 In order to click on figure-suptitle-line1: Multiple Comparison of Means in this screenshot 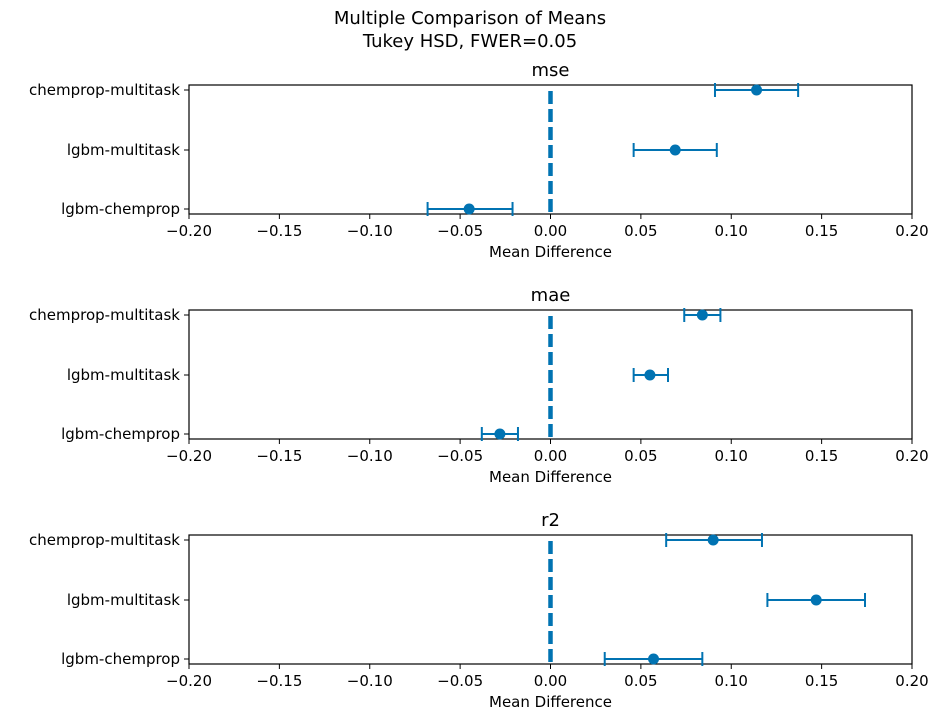, I will do `click(470, 18)`.